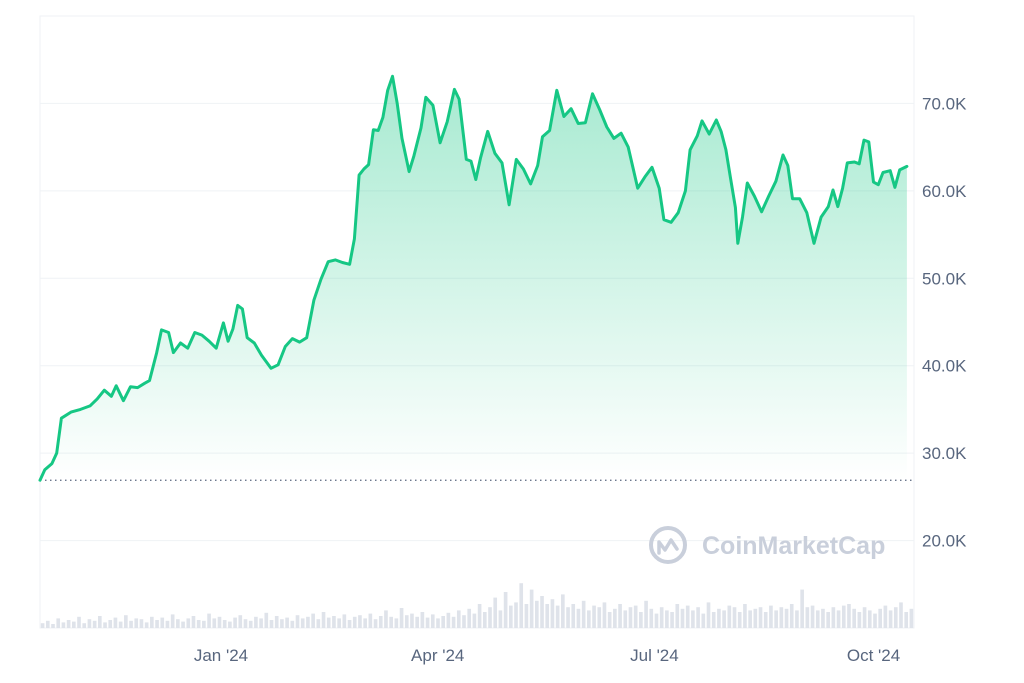  What do you see at coordinates (944, 191) in the screenshot?
I see `y-tick-label: 60.0K` at bounding box center [944, 191].